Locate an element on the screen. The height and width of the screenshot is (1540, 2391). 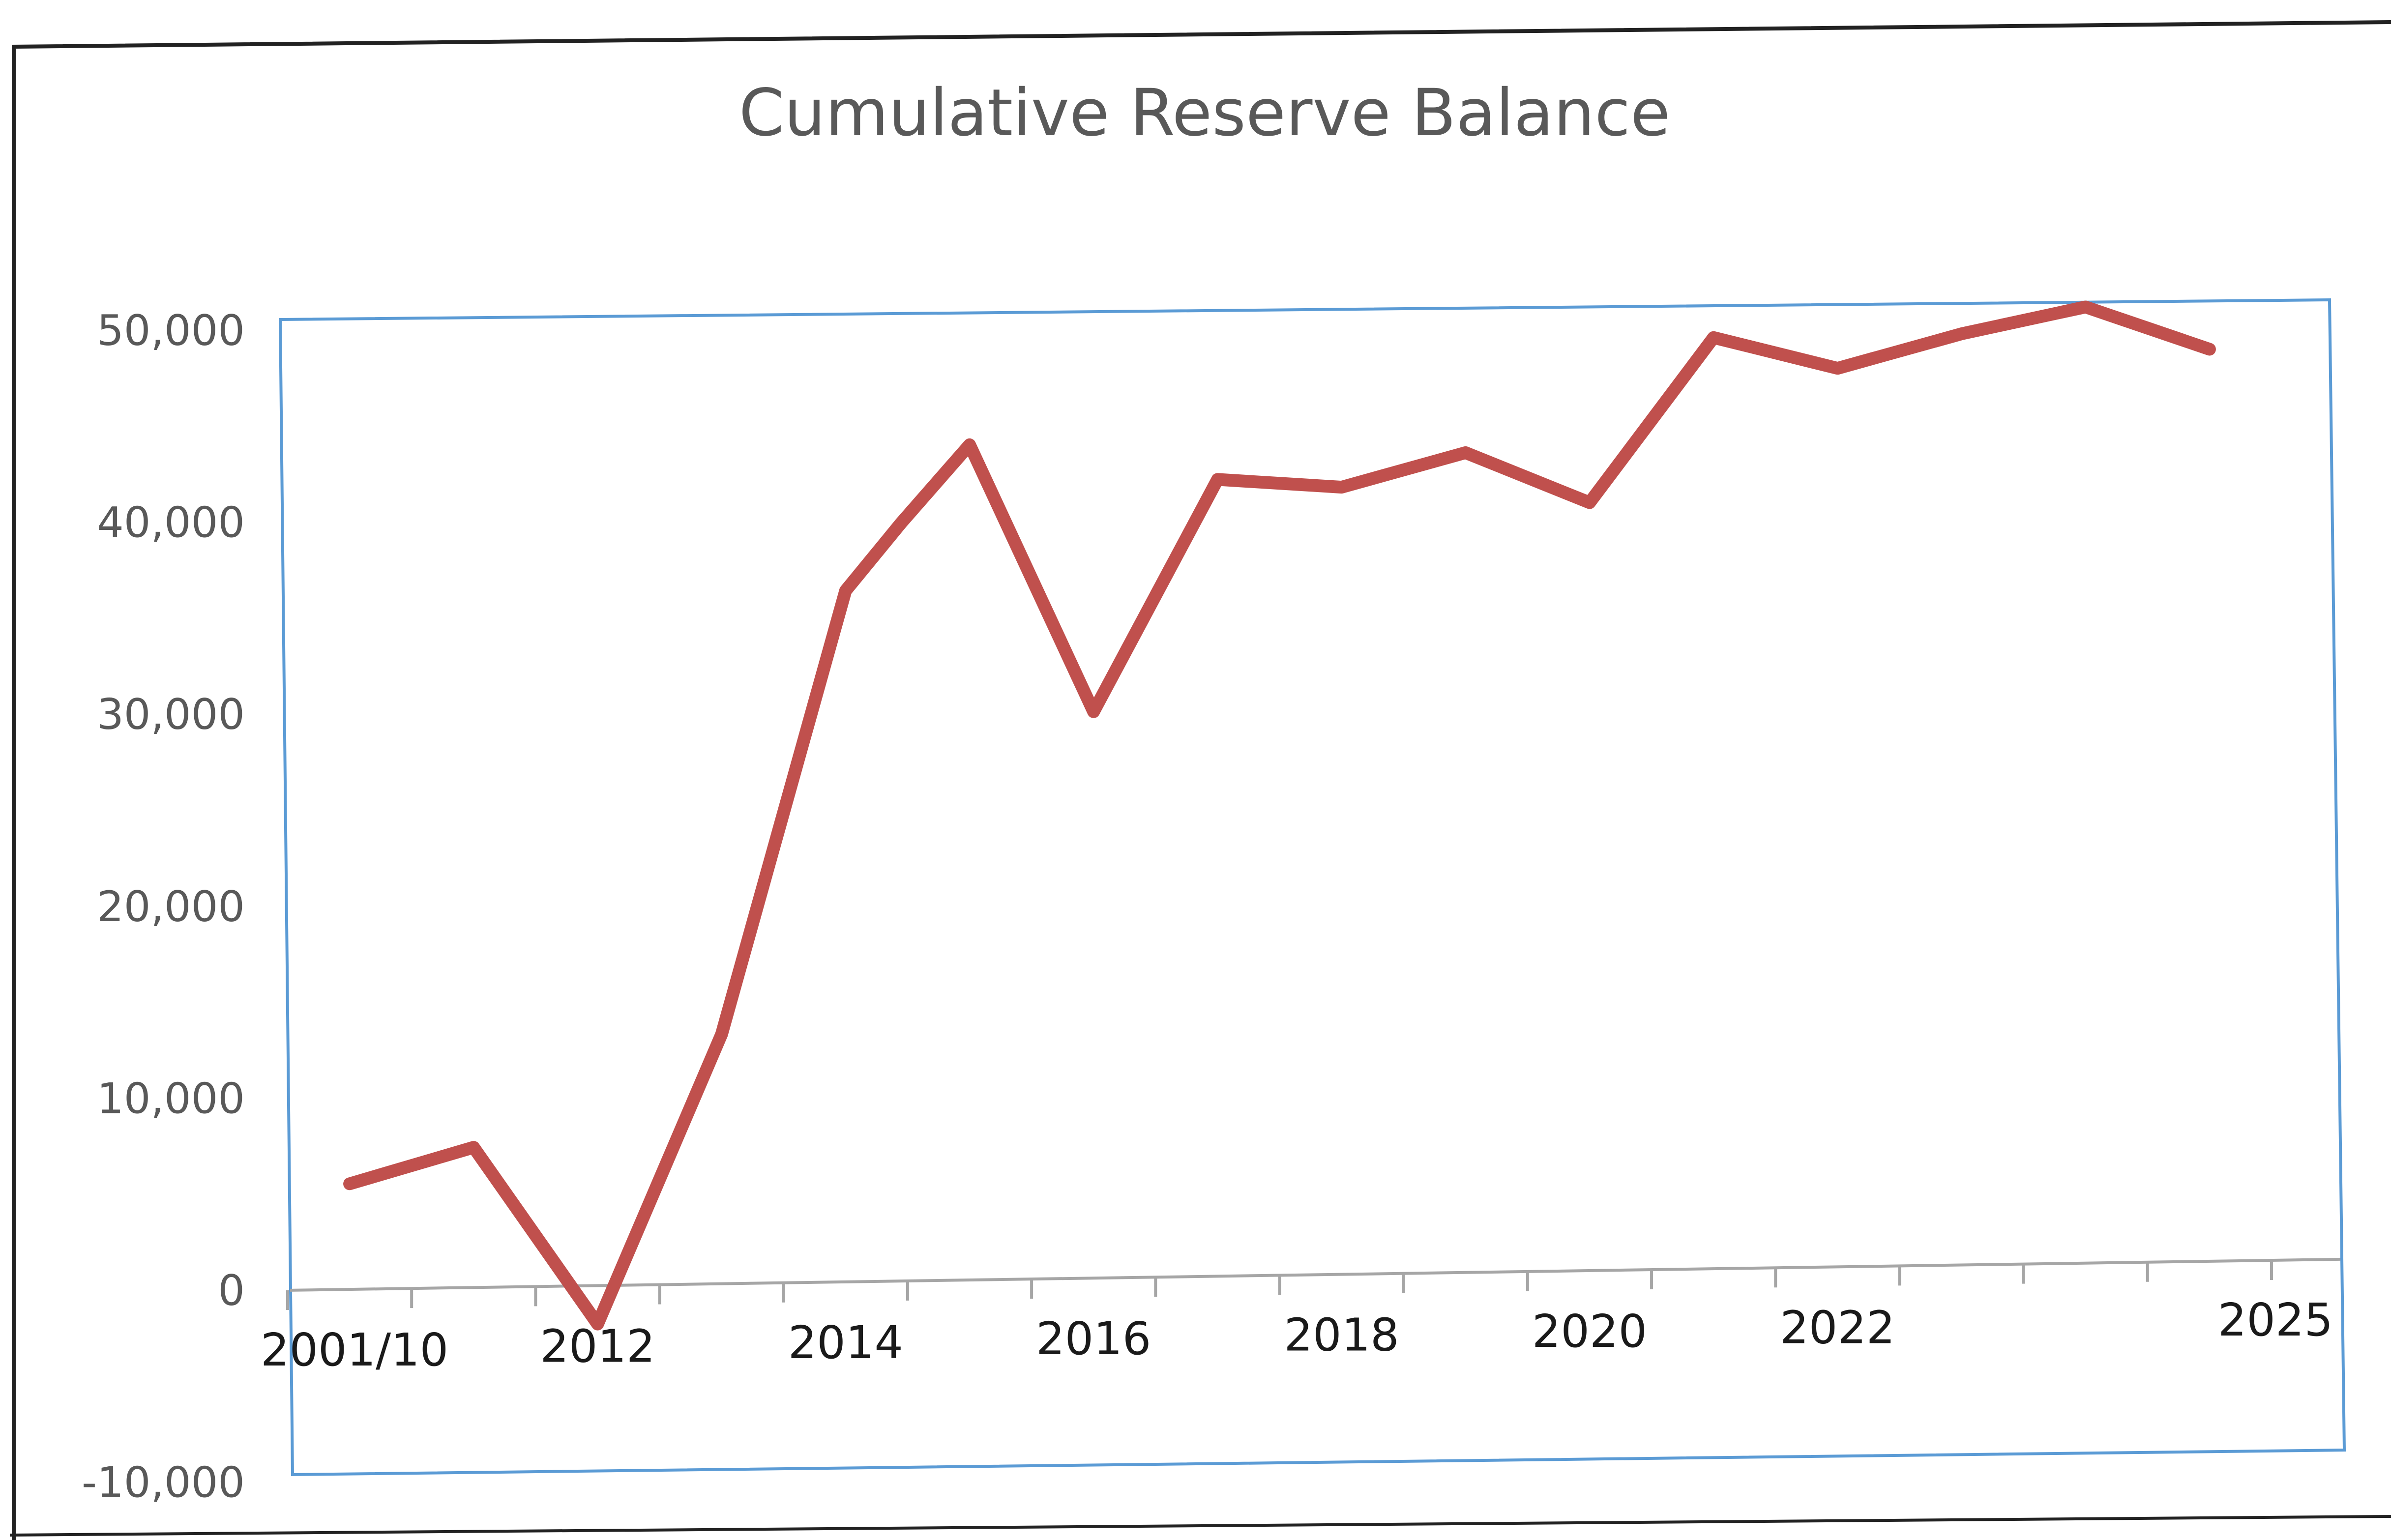
x-tick-label: 2016 is located at coordinates (1093, 1338).